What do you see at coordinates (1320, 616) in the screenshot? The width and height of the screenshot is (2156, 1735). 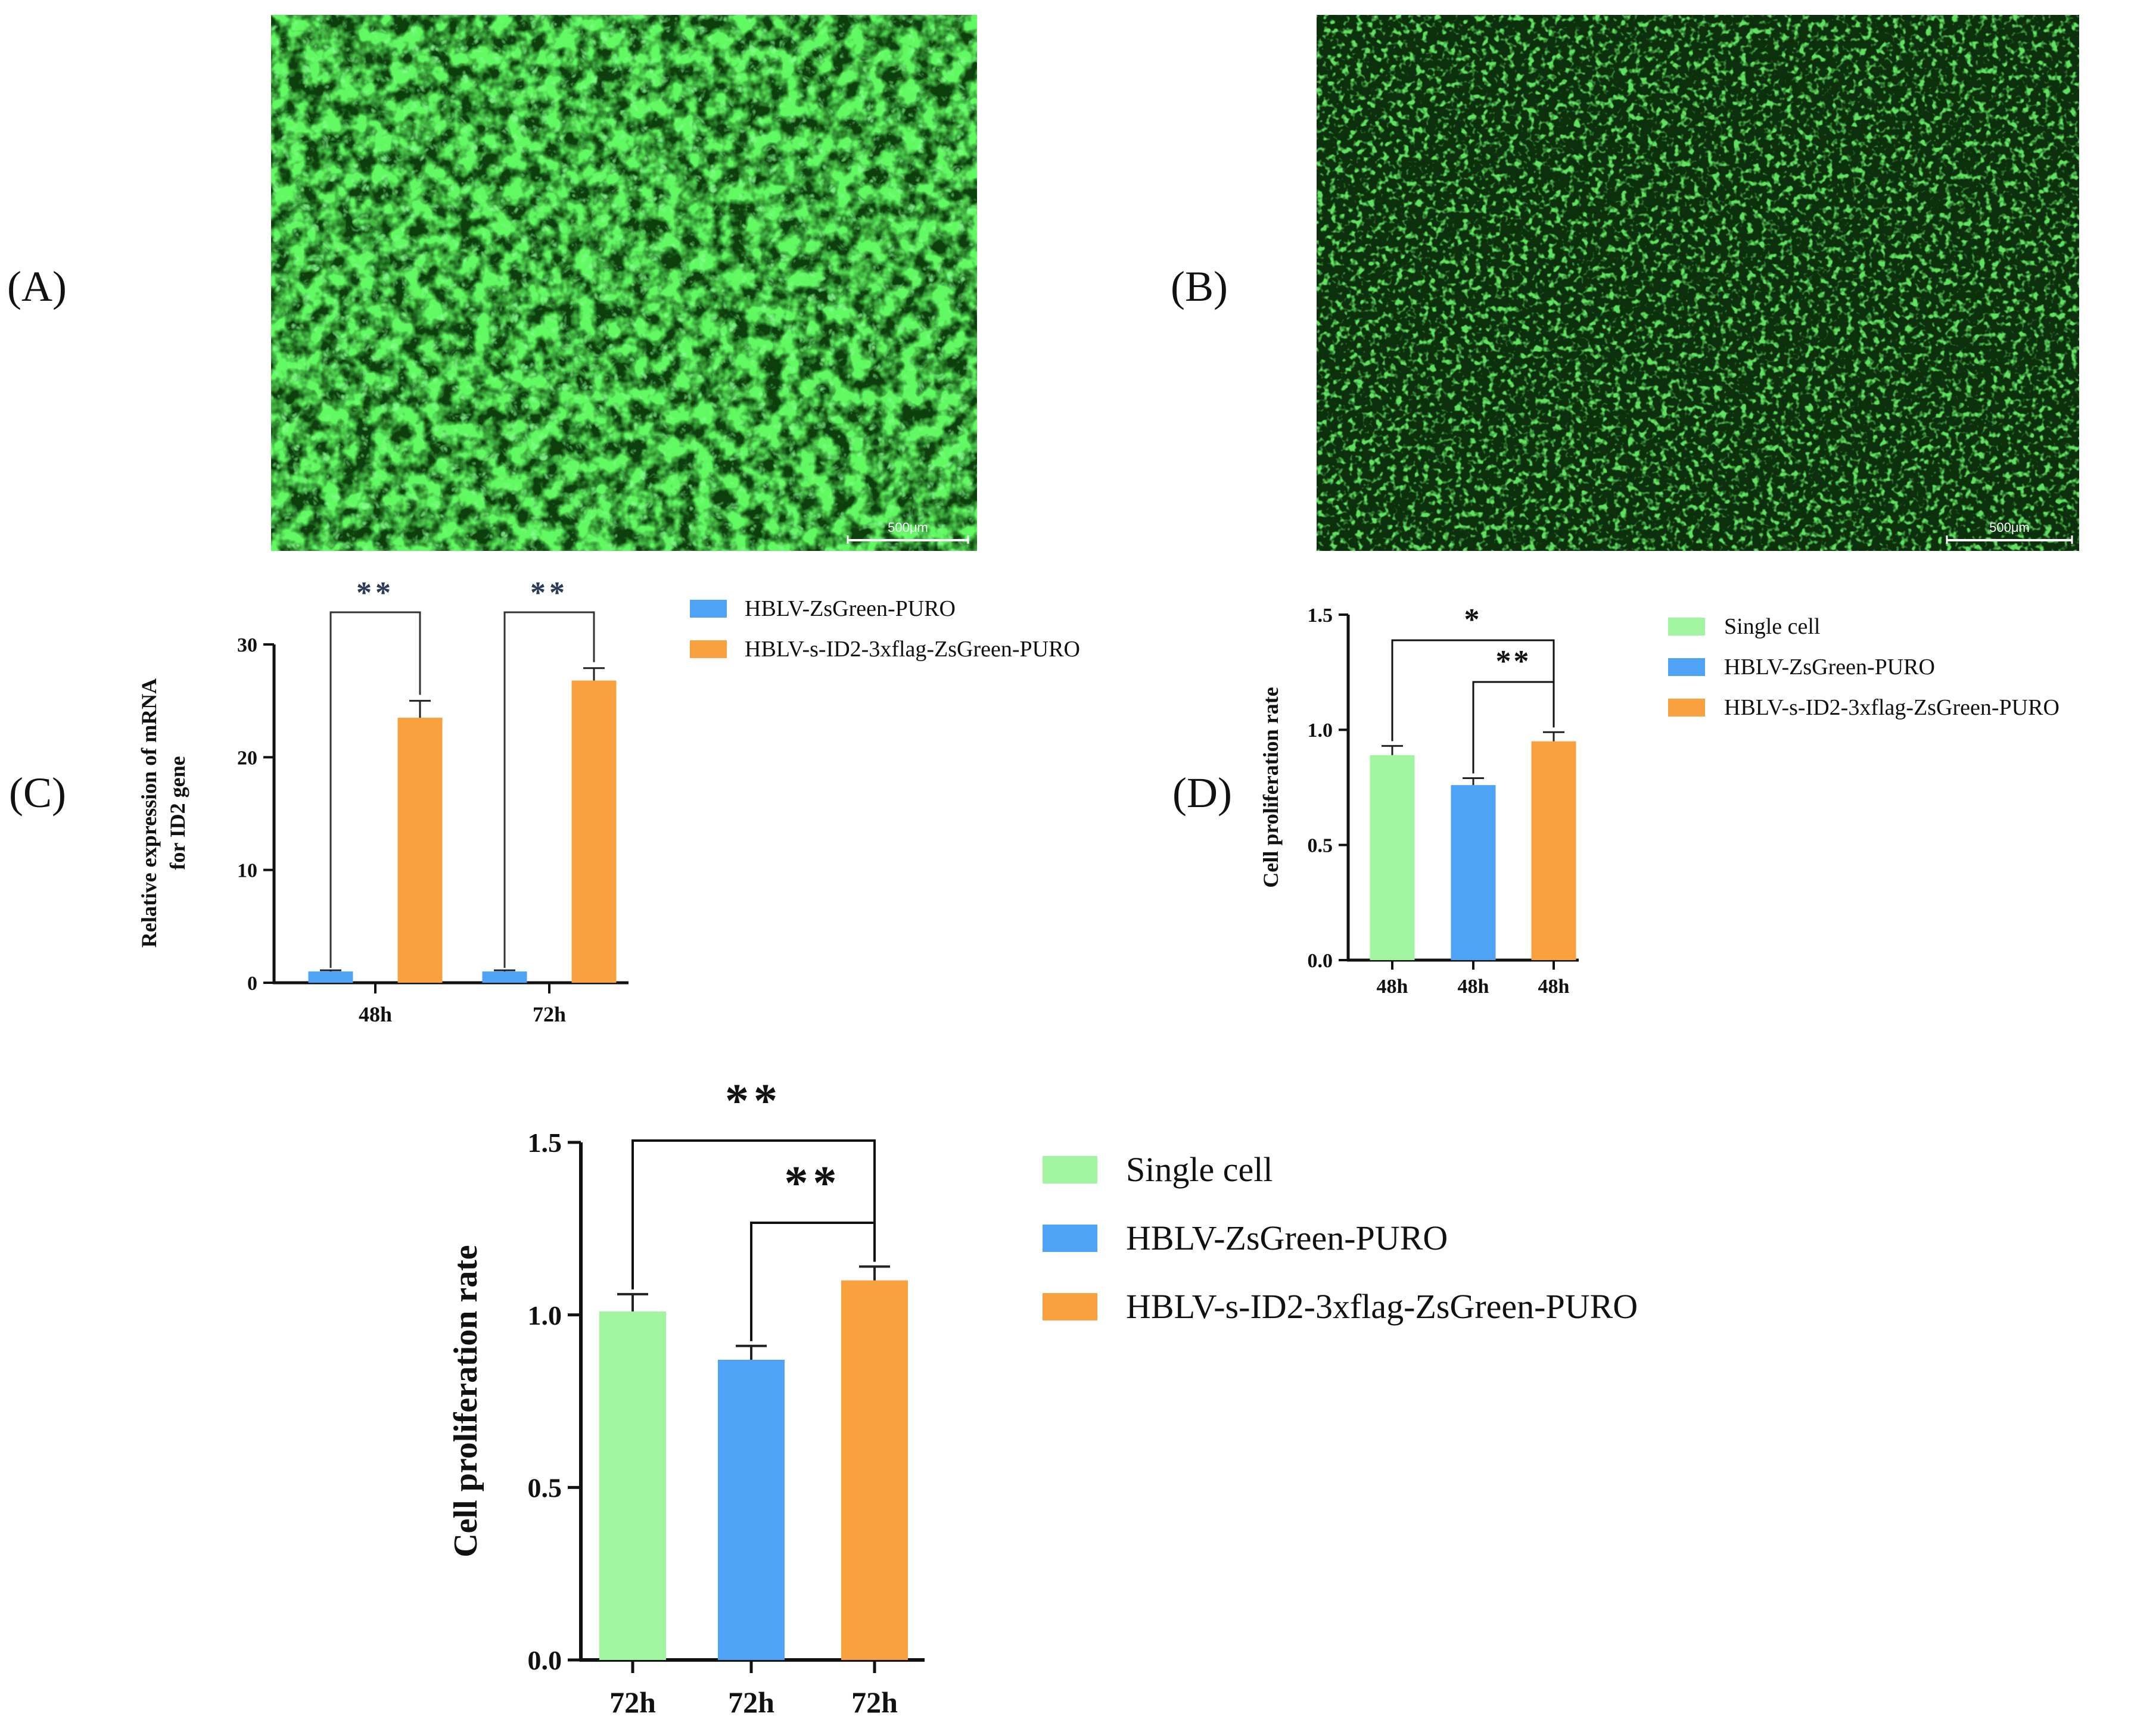 I see `chart-d-y-tick-label: 1.5` at bounding box center [1320, 616].